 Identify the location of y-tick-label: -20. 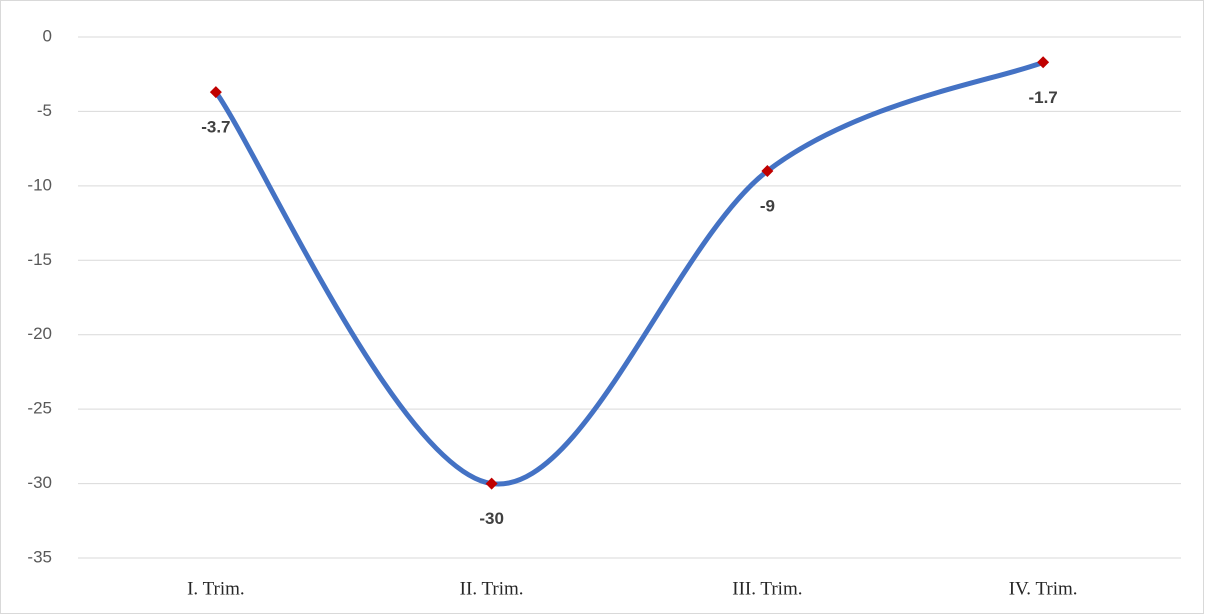
(39, 333).